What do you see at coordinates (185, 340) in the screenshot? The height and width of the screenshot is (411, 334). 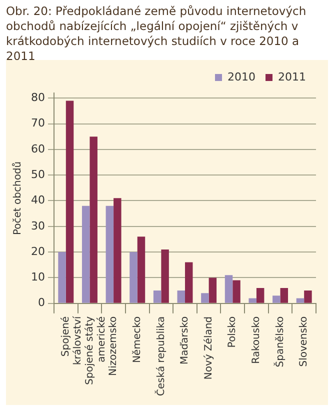 I see `x-tick-label: Maďarsko` at bounding box center [185, 340].